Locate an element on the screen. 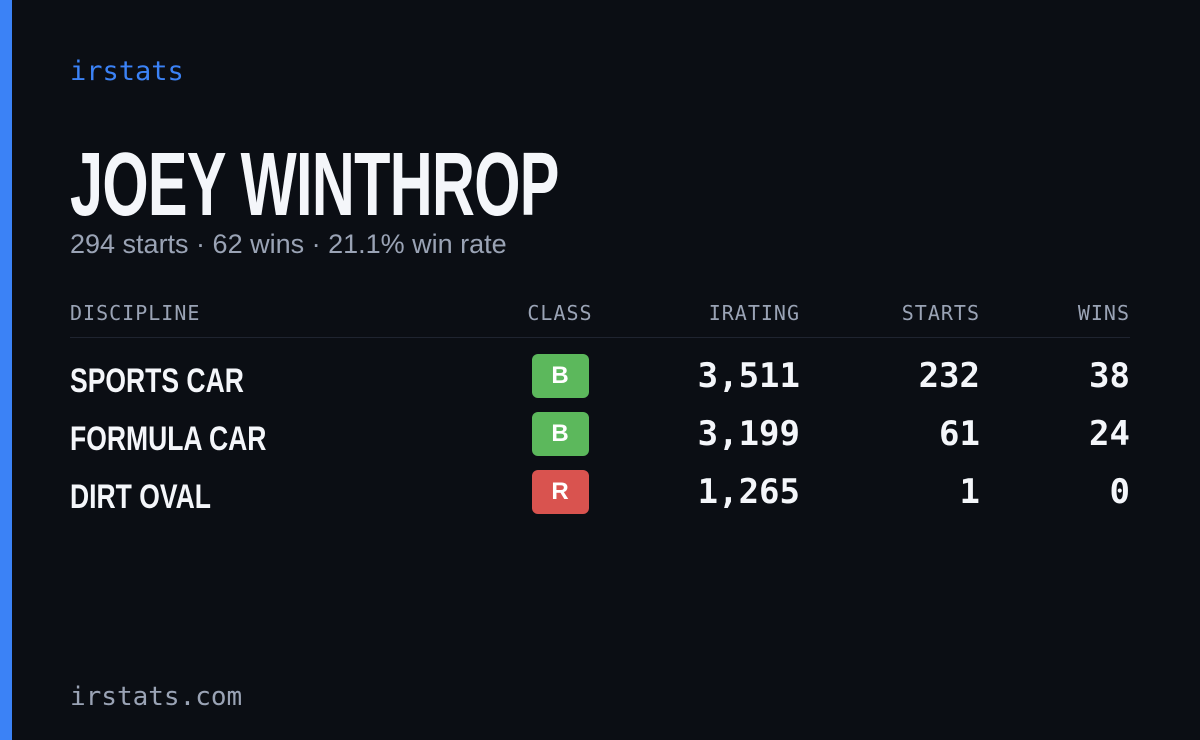  column-header: STARTS is located at coordinates (940, 313).